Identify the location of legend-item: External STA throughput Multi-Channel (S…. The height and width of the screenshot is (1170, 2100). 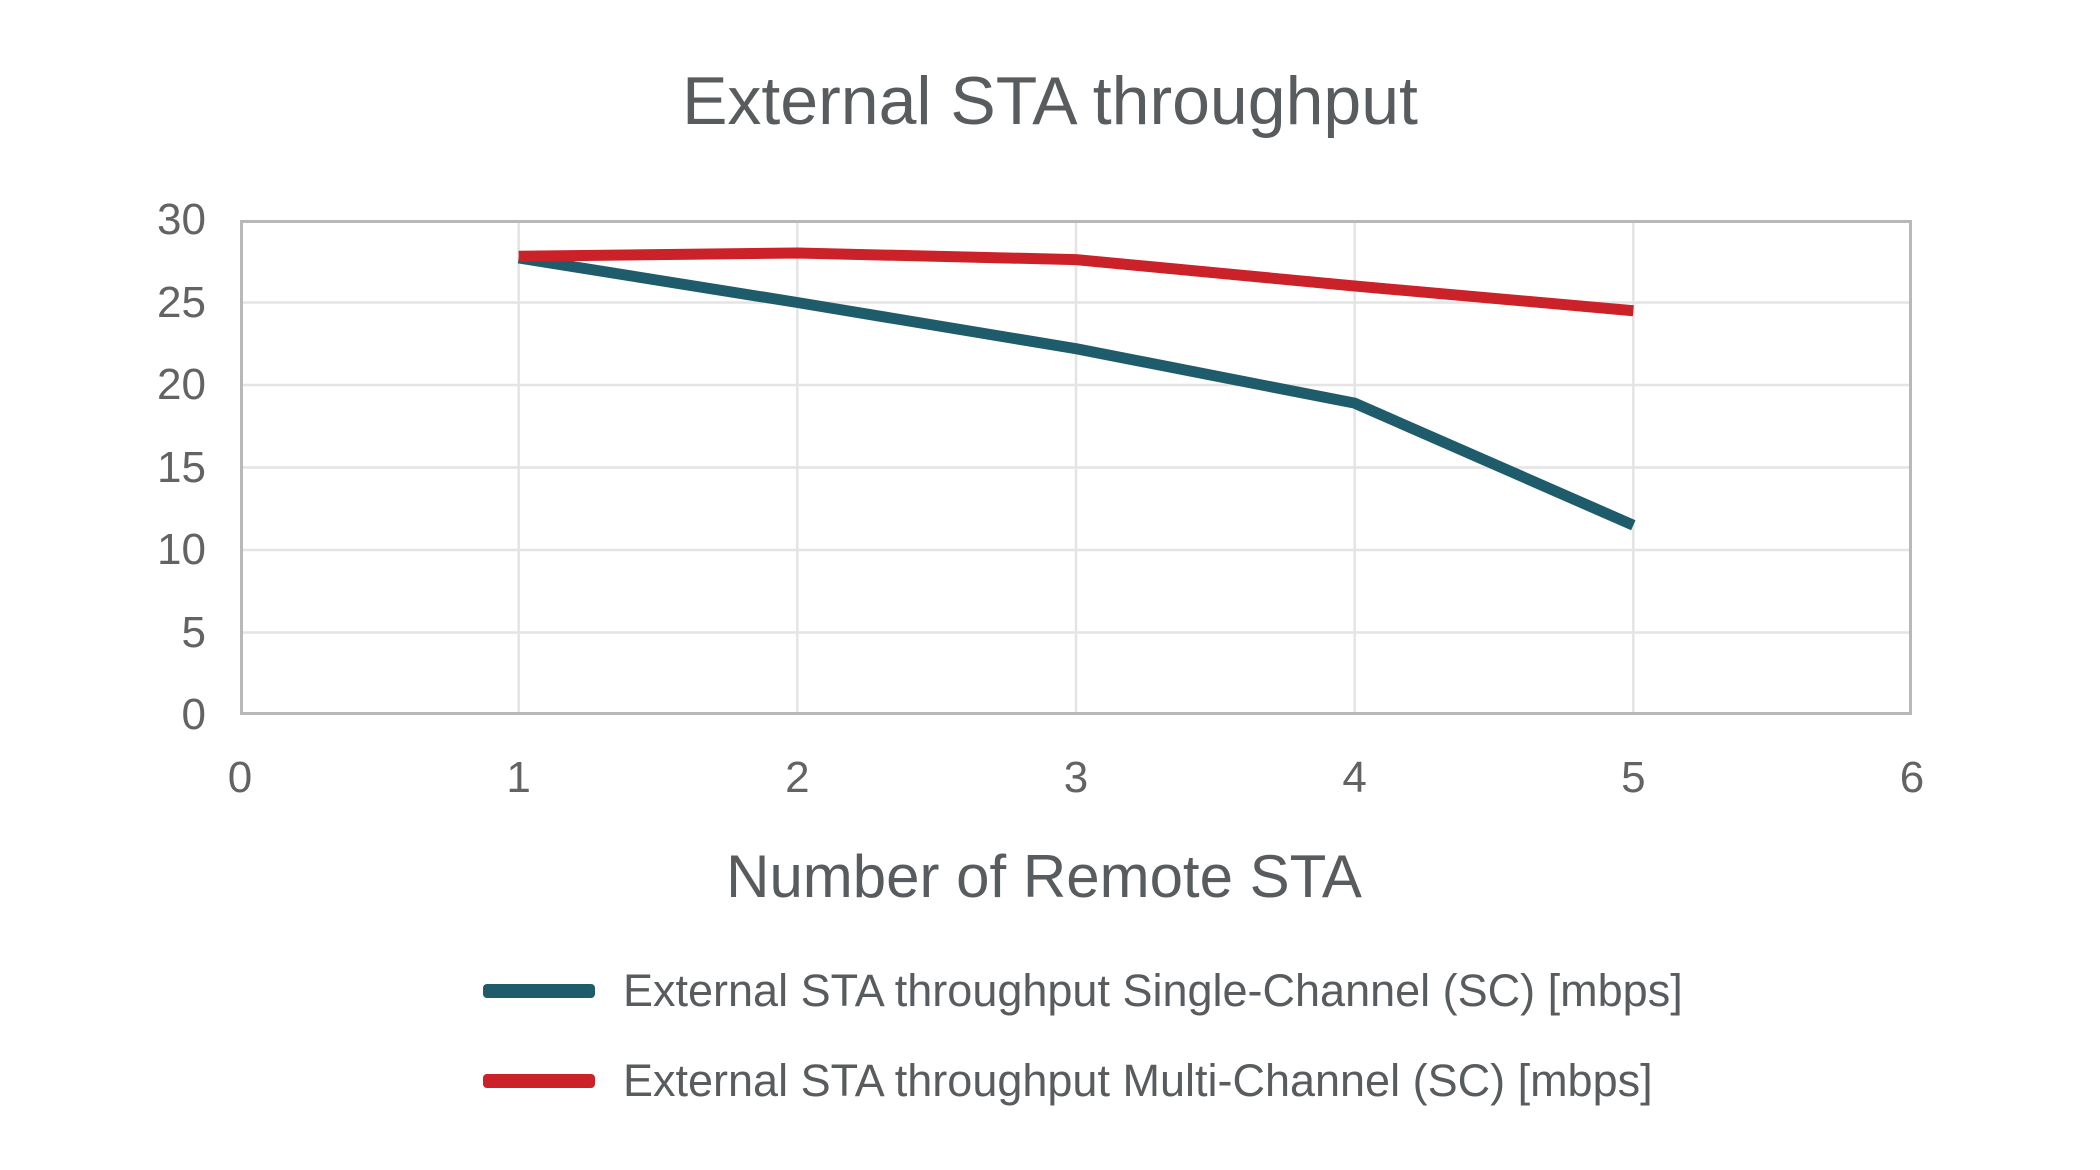
(1083, 1081).